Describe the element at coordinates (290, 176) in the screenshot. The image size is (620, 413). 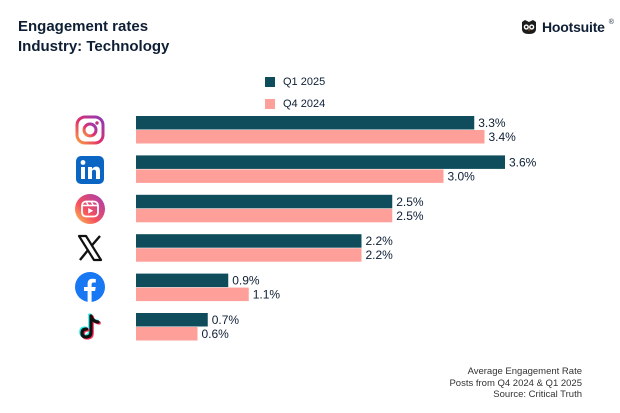
I see `bar-linkedin-q4-2024` at that location.